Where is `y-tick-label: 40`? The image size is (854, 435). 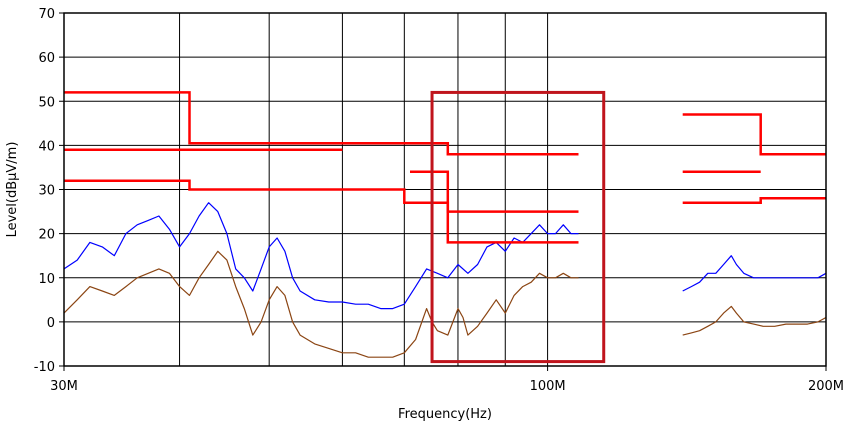
y-tick-label: 40 is located at coordinates (46, 146).